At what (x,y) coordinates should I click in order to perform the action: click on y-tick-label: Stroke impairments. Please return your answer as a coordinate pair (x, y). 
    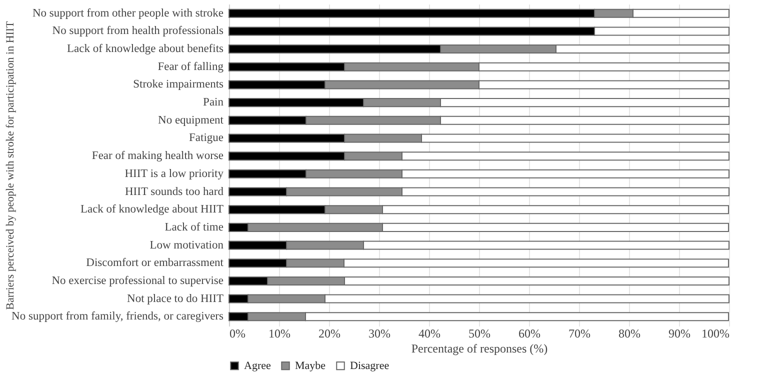
    Looking at the image, I should click on (178, 84).